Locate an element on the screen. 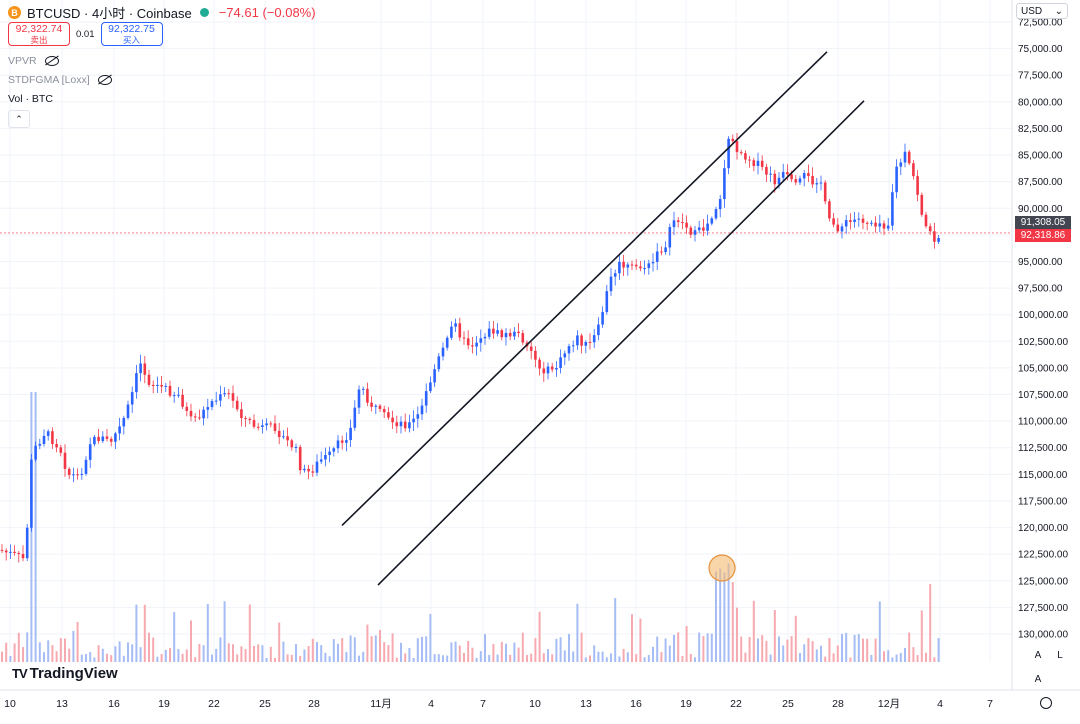 The width and height of the screenshot is (1080, 724). time-axis-ticks: 10 13 16 19 22 25 28 11月 4 7 10 13 16 19 22 25 28 12月 4 7 is located at coordinates (498, 704).